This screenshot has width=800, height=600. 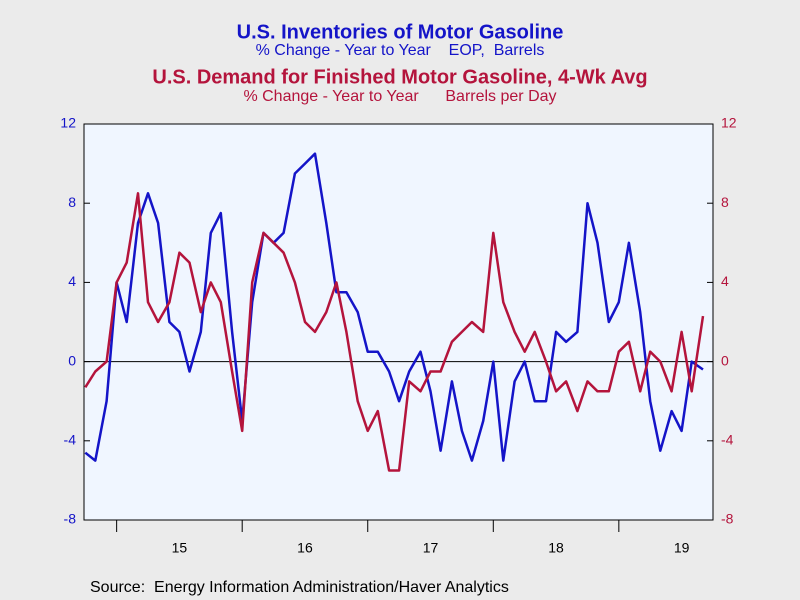 What do you see at coordinates (305, 548) in the screenshot?
I see `x-tick-label: 16` at bounding box center [305, 548].